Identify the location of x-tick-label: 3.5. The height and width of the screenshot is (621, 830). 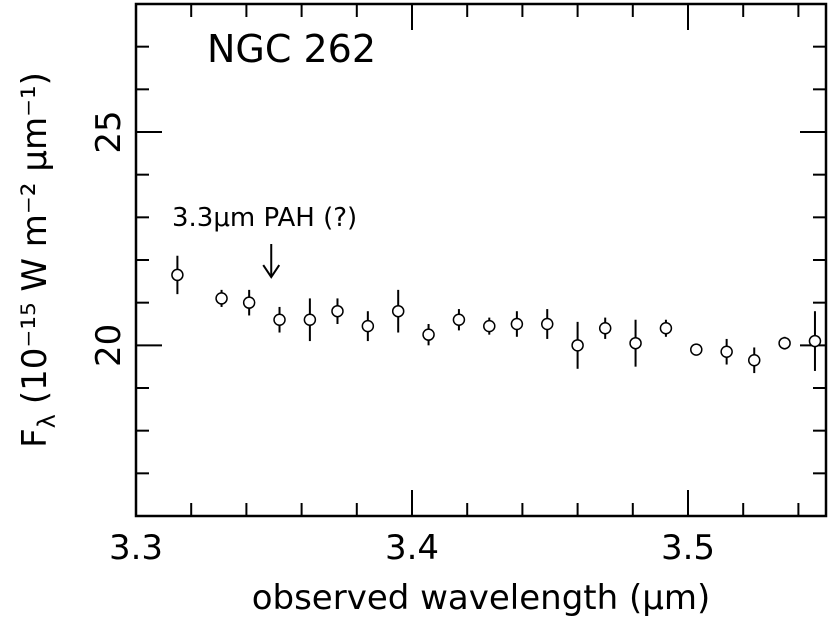
(688, 548).